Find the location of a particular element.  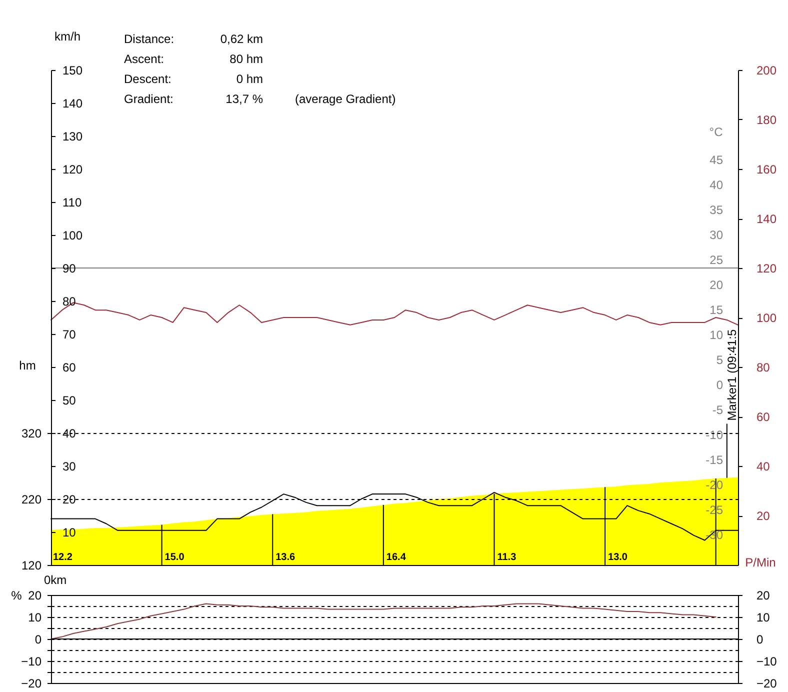

annotation: 25 is located at coordinates (717, 260).